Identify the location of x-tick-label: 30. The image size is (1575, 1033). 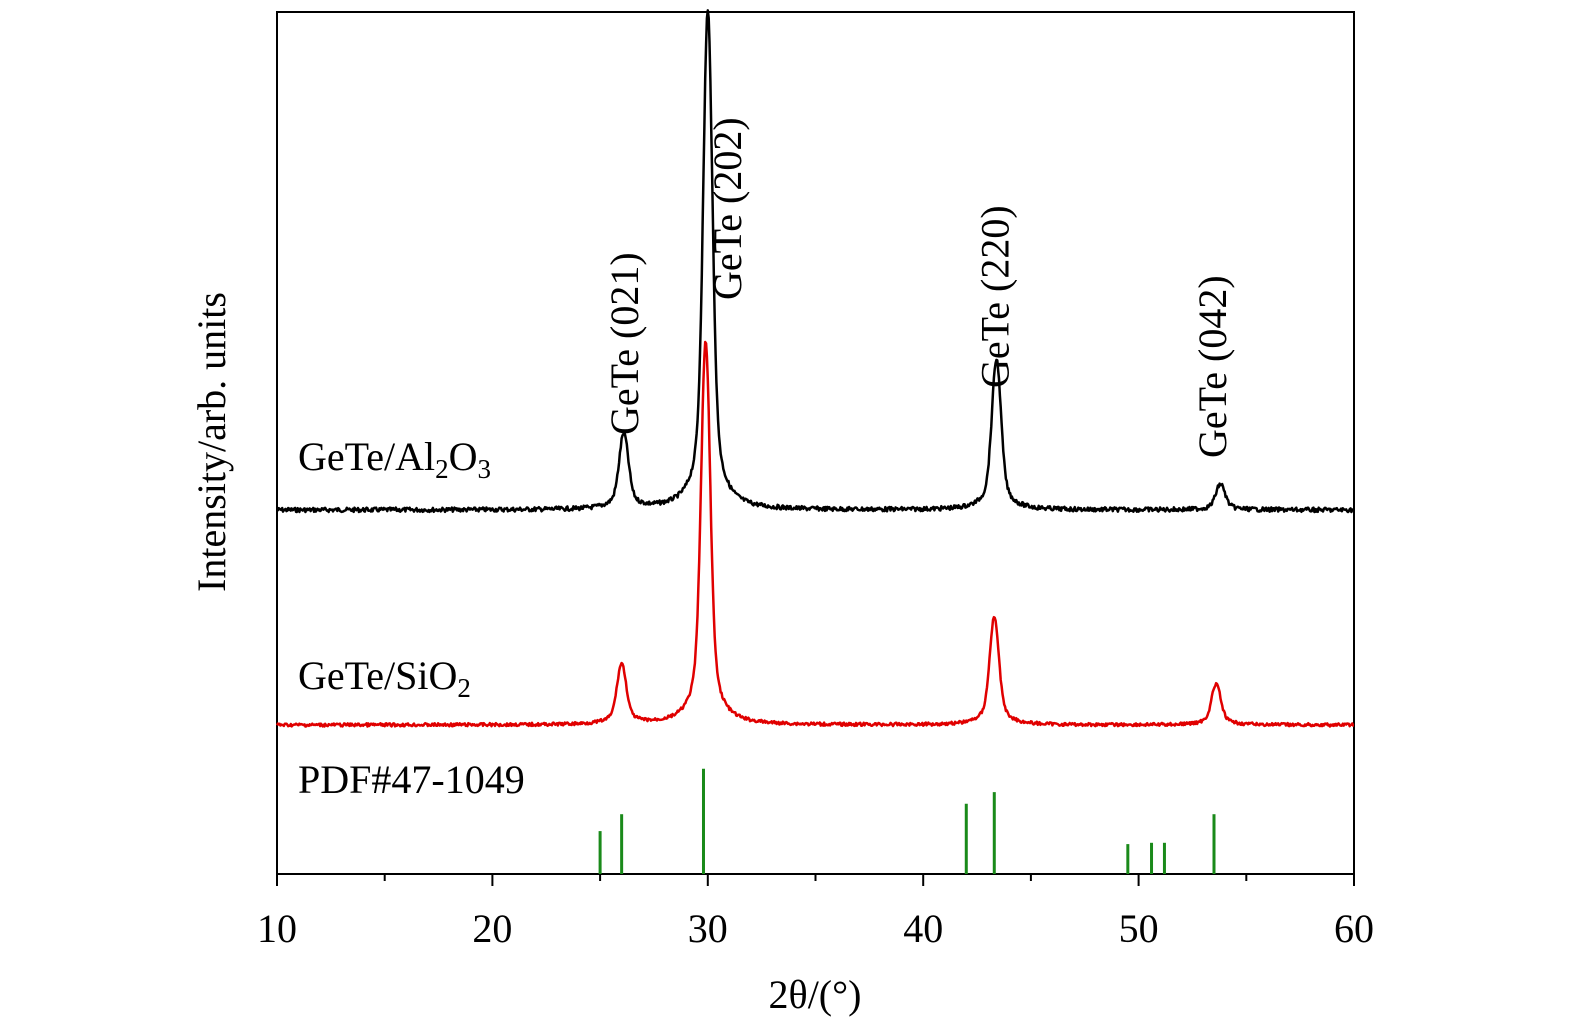
(708, 928).